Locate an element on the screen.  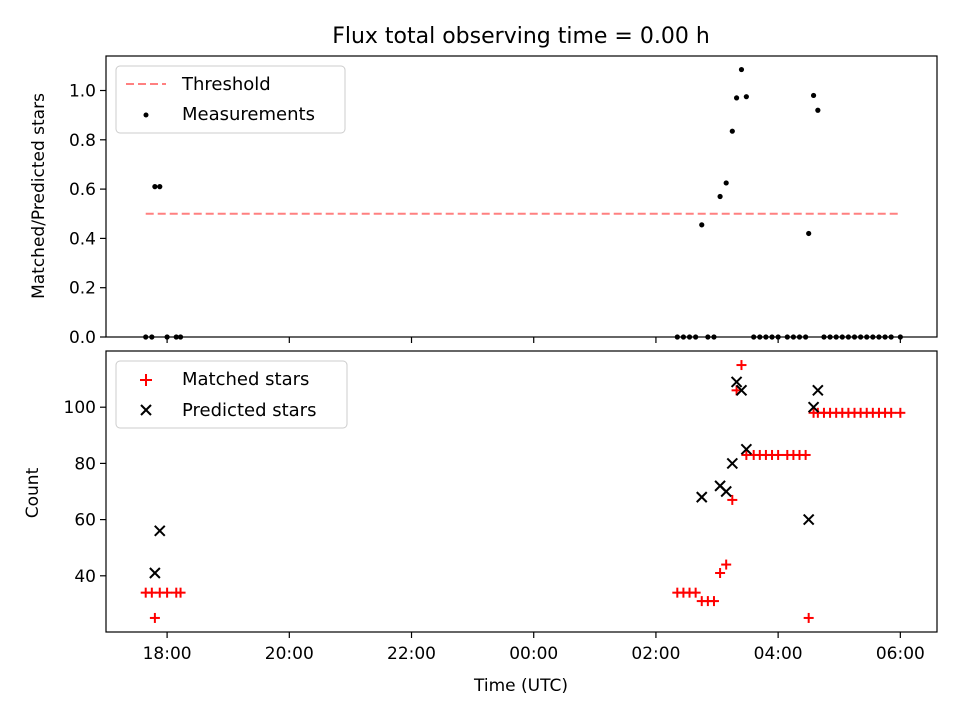
count-y-tick-label: 80 is located at coordinates (85, 464).